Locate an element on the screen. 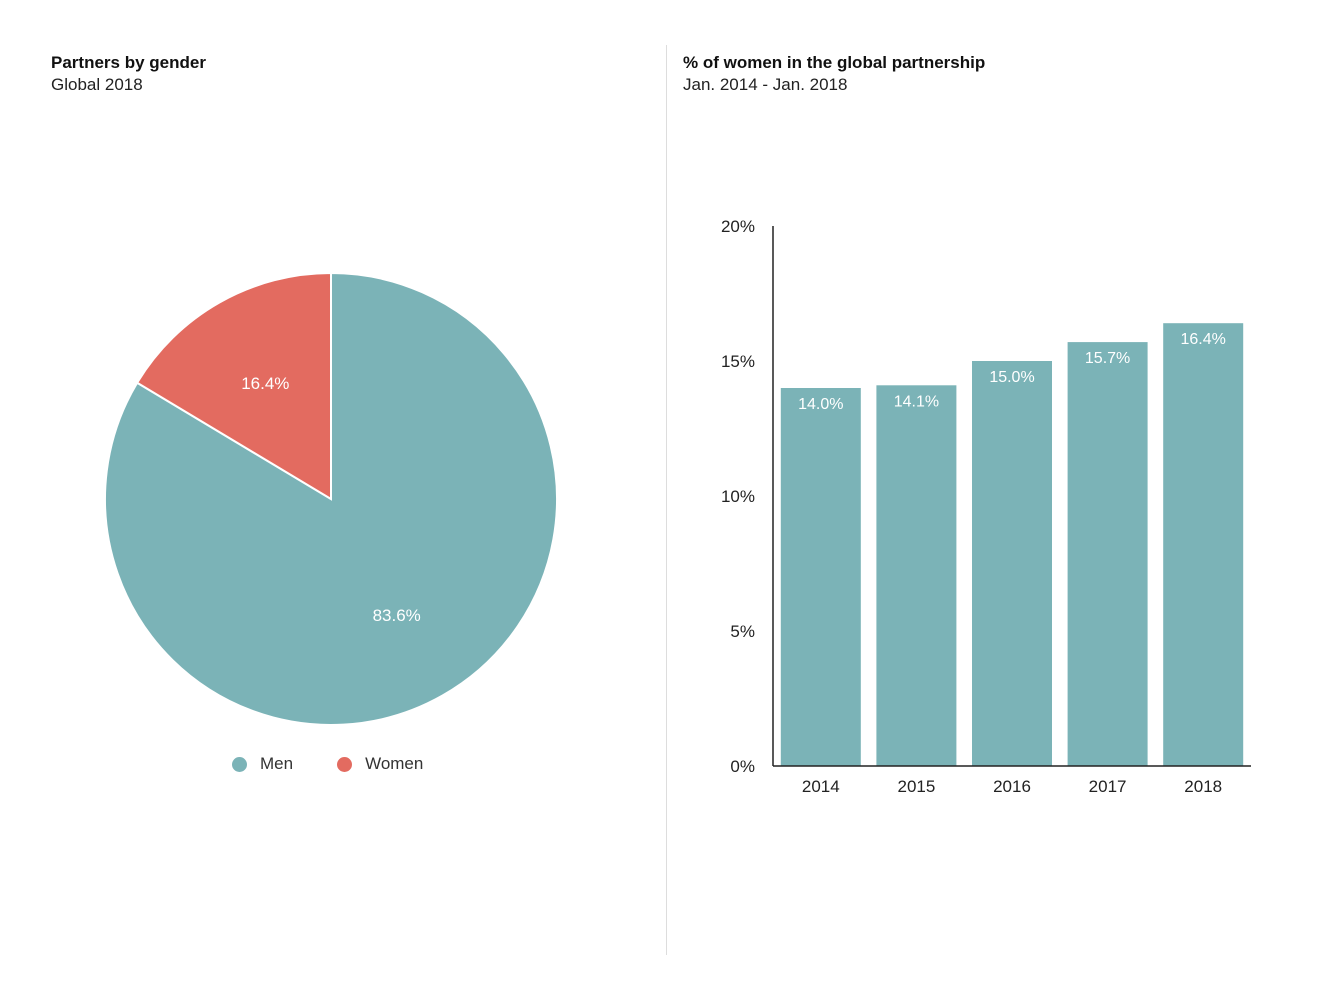 The image size is (1333, 1000). bar-2018 is located at coordinates (1203, 544).